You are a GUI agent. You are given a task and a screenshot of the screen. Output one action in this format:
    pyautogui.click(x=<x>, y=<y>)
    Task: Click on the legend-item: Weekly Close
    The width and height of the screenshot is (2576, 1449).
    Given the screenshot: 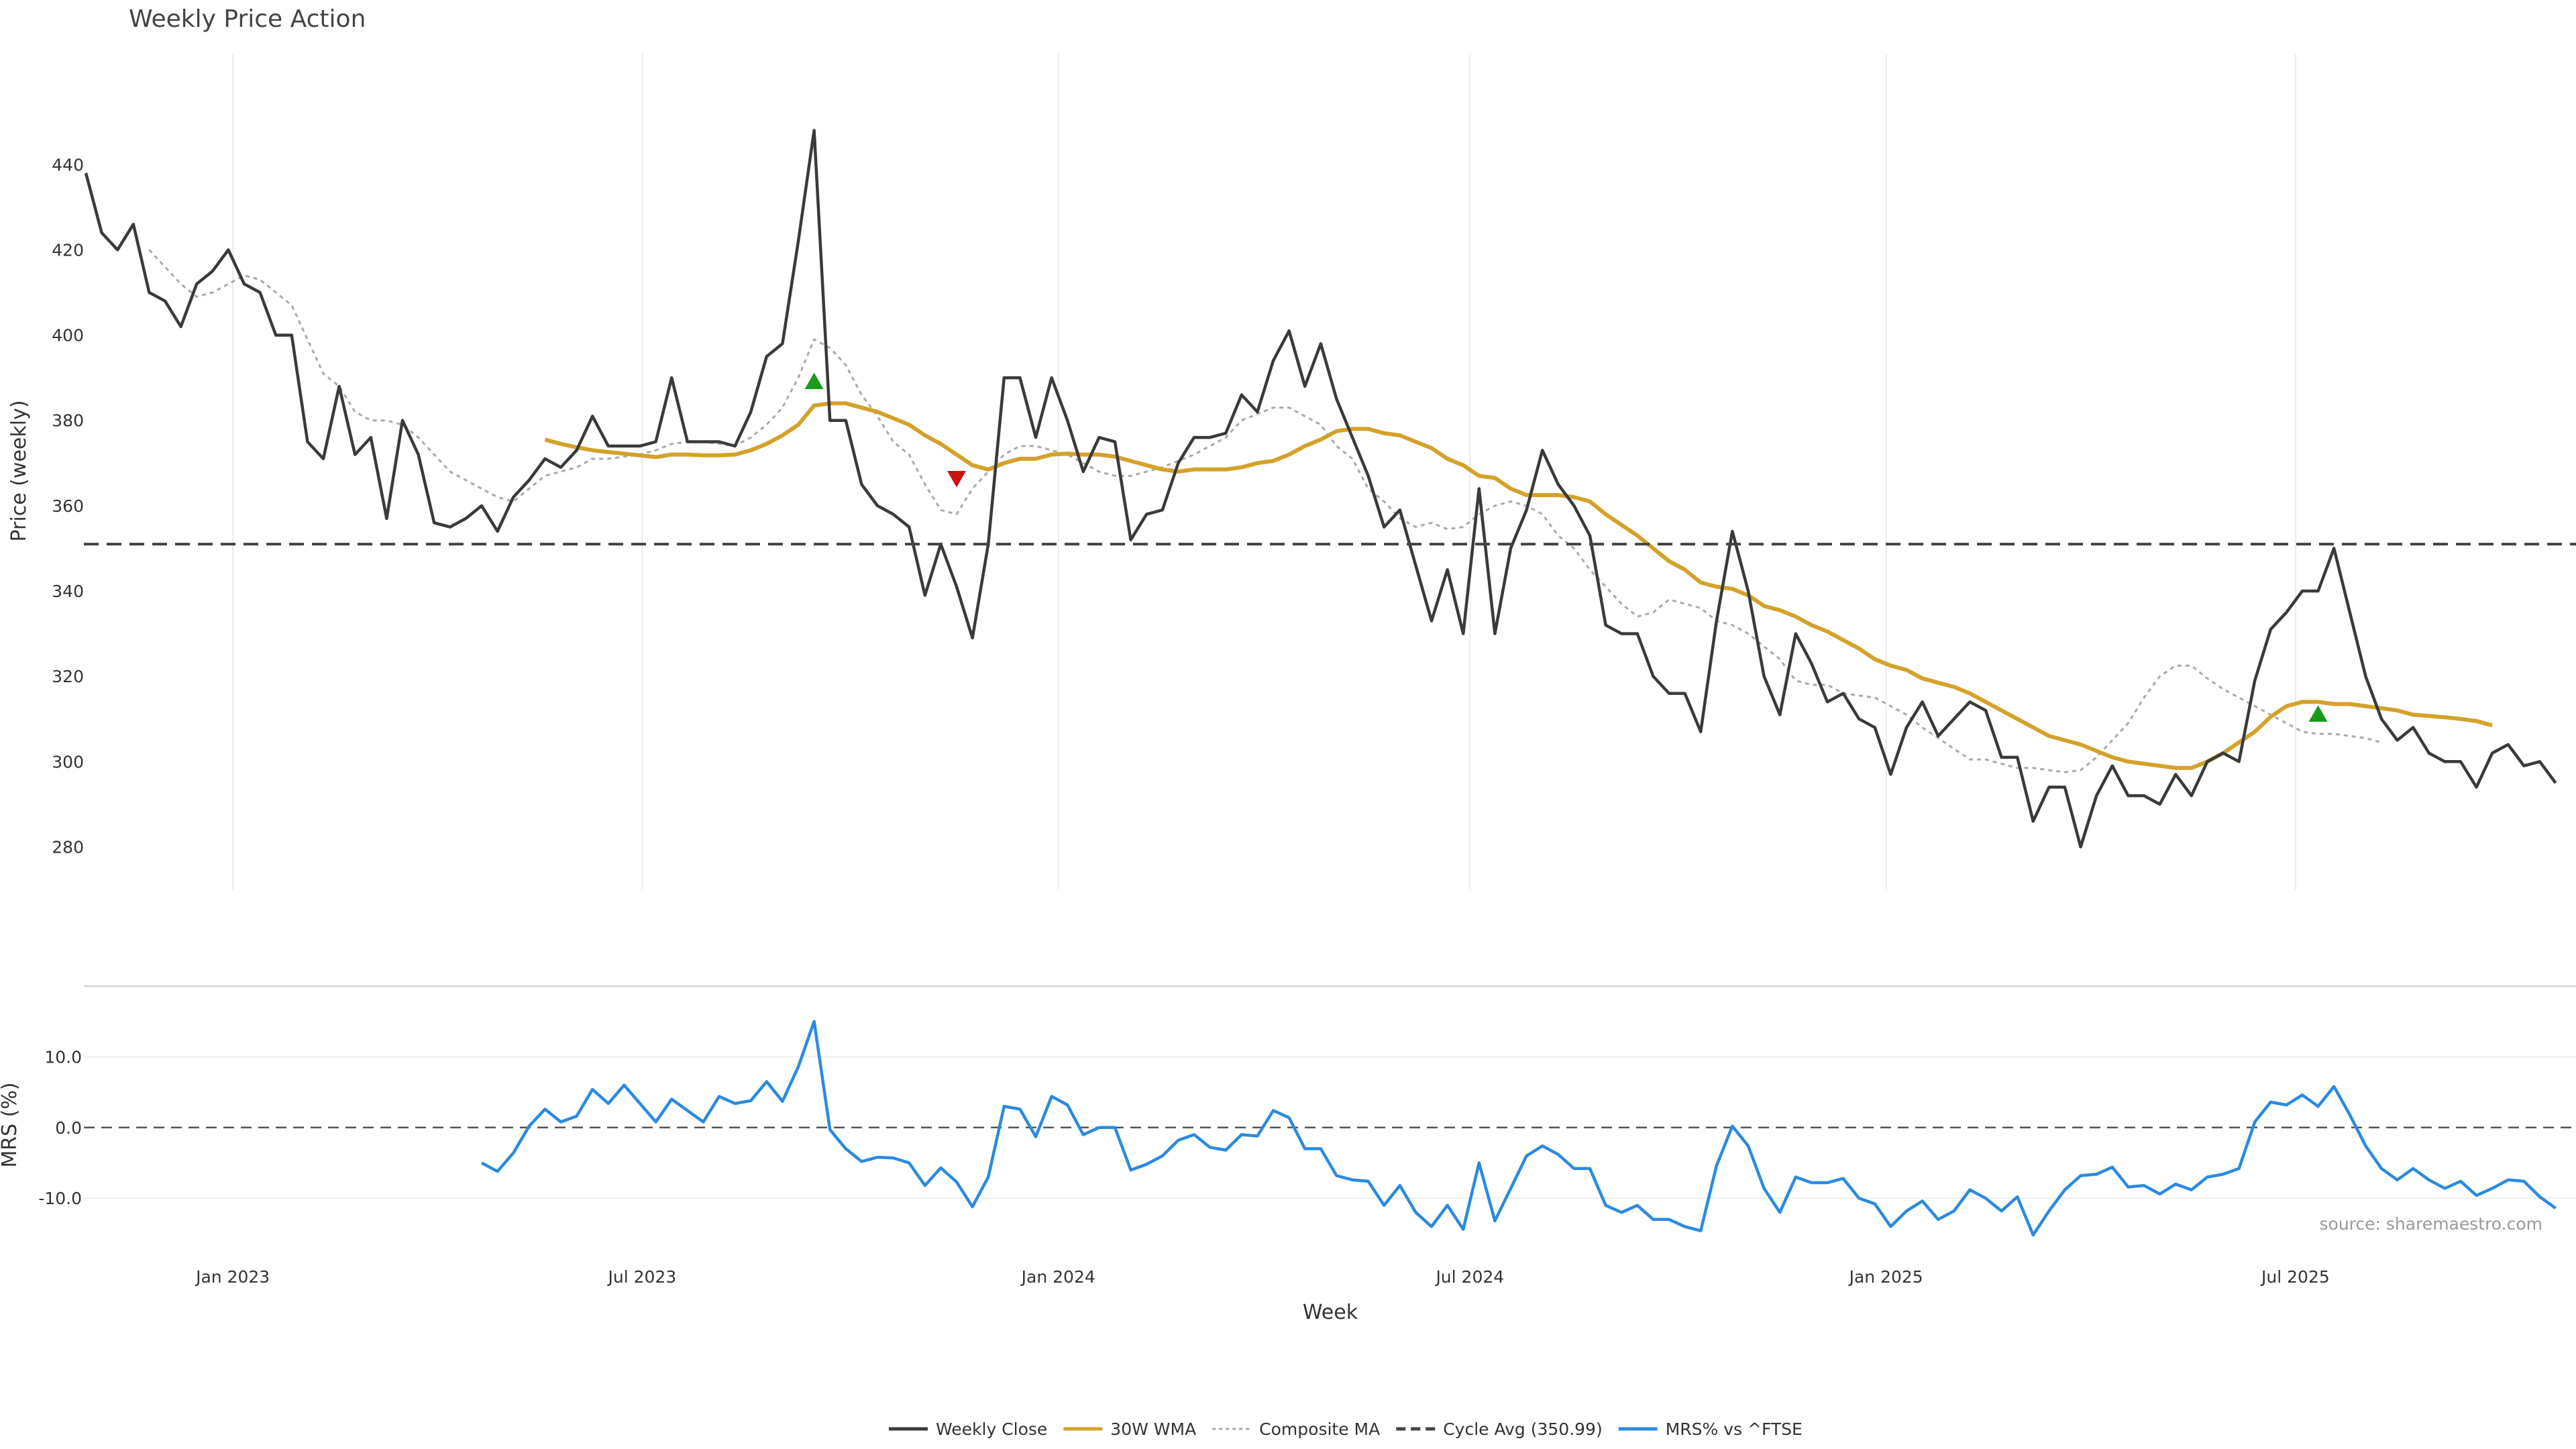 What is the action you would take?
    pyautogui.click(x=968, y=1429)
    